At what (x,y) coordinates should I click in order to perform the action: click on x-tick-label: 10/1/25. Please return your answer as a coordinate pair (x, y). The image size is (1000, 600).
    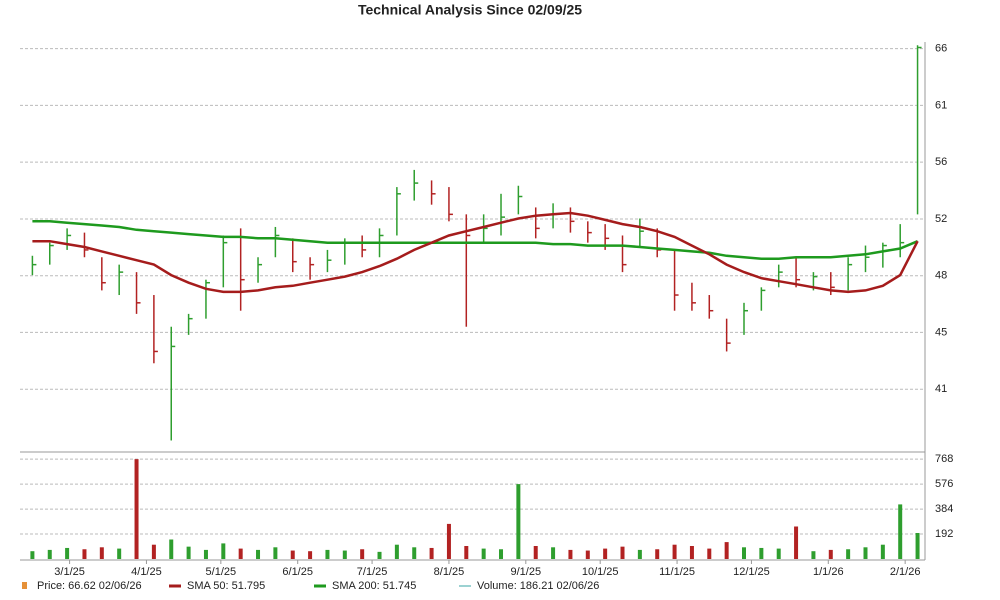
    Looking at the image, I should click on (600, 572).